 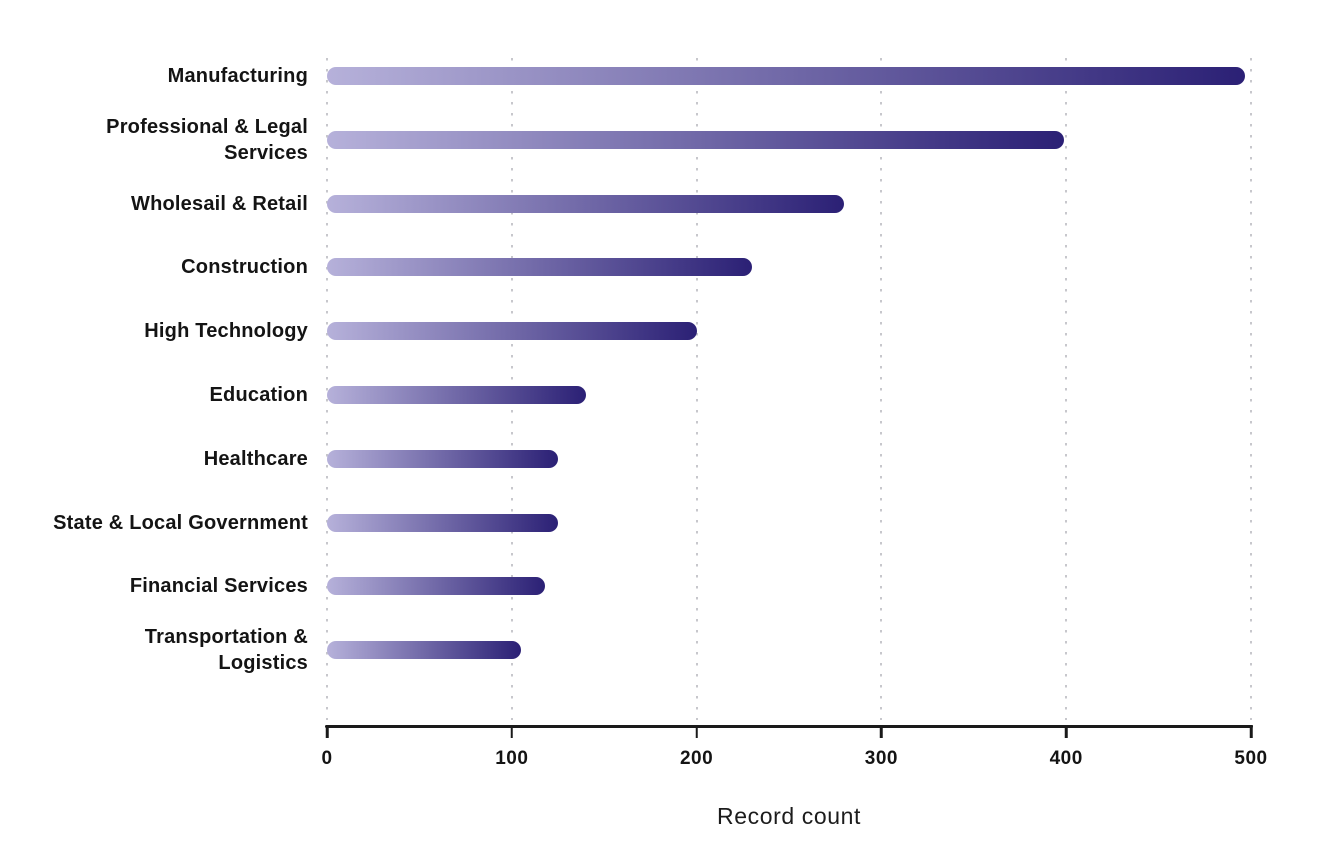 What do you see at coordinates (207, 139) in the screenshot?
I see `category-label: Professional & Legal Services` at bounding box center [207, 139].